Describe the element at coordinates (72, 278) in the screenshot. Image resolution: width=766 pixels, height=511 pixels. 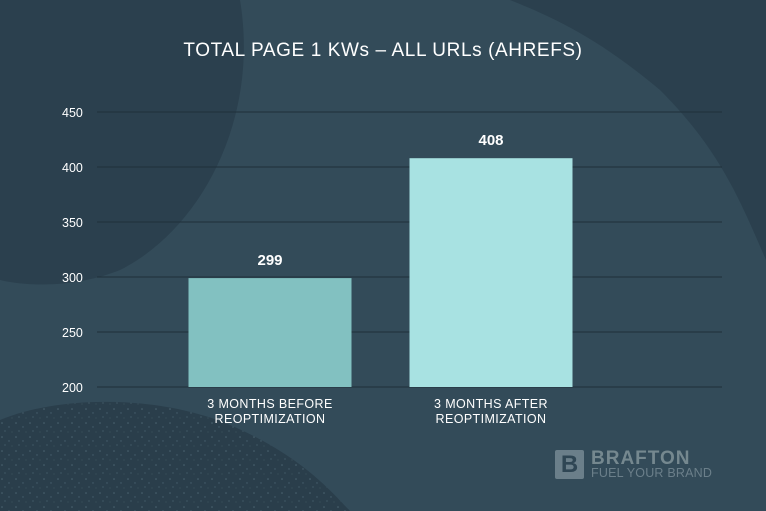
I see `y-tick-label: 300` at that location.